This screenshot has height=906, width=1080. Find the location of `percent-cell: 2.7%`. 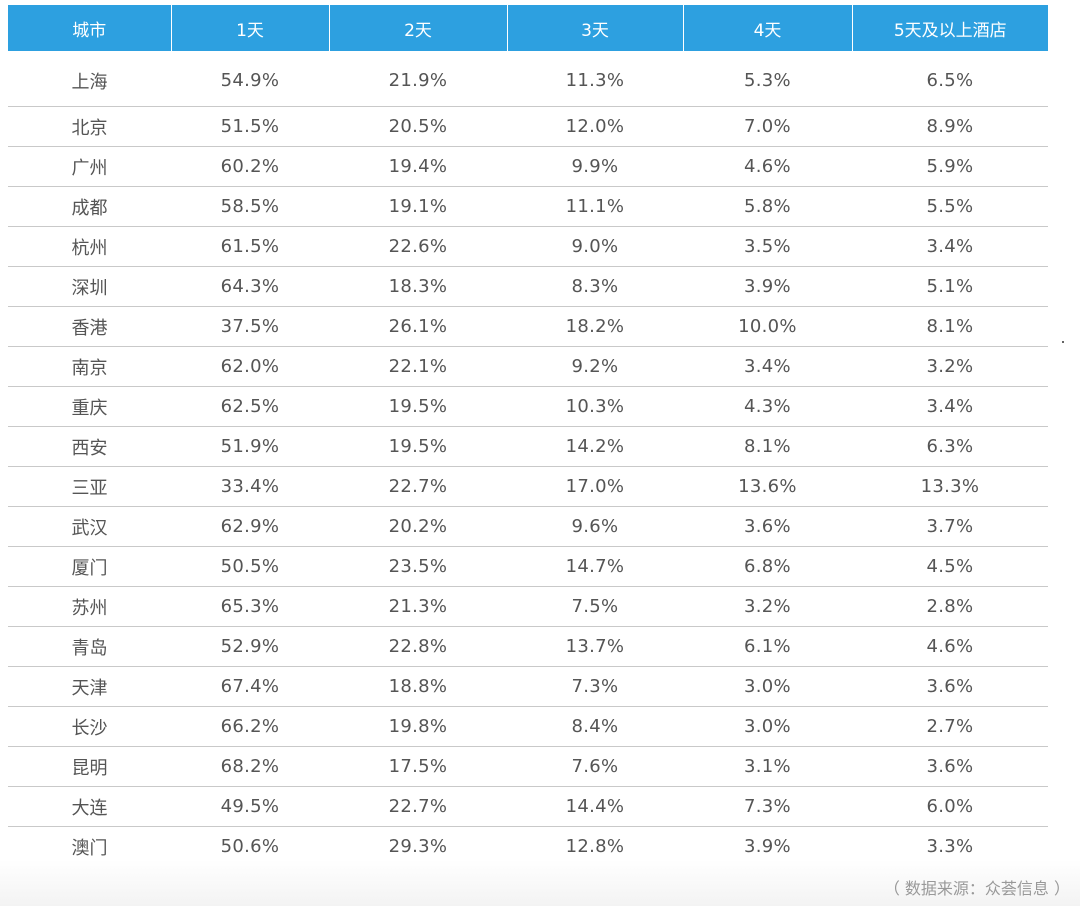

percent-cell: 2.7% is located at coordinates (950, 726).